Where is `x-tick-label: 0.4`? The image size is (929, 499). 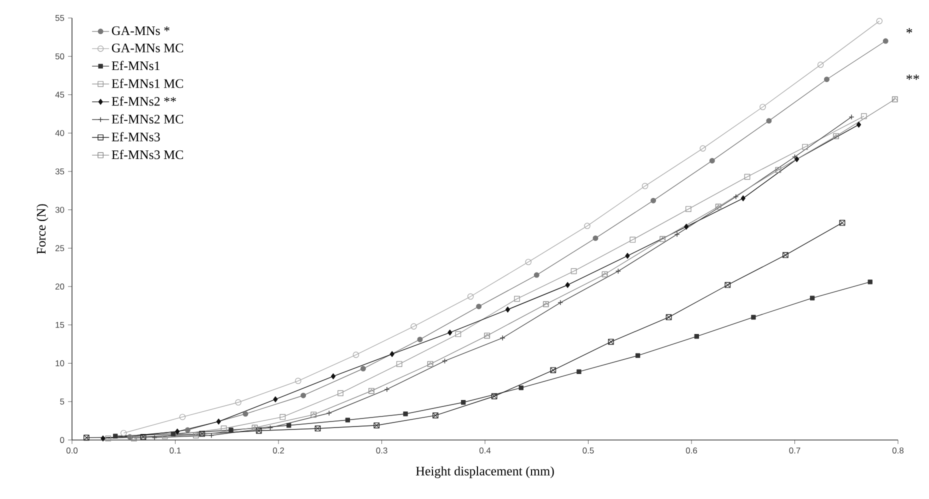
x-tick-label: 0.4 is located at coordinates (485, 451).